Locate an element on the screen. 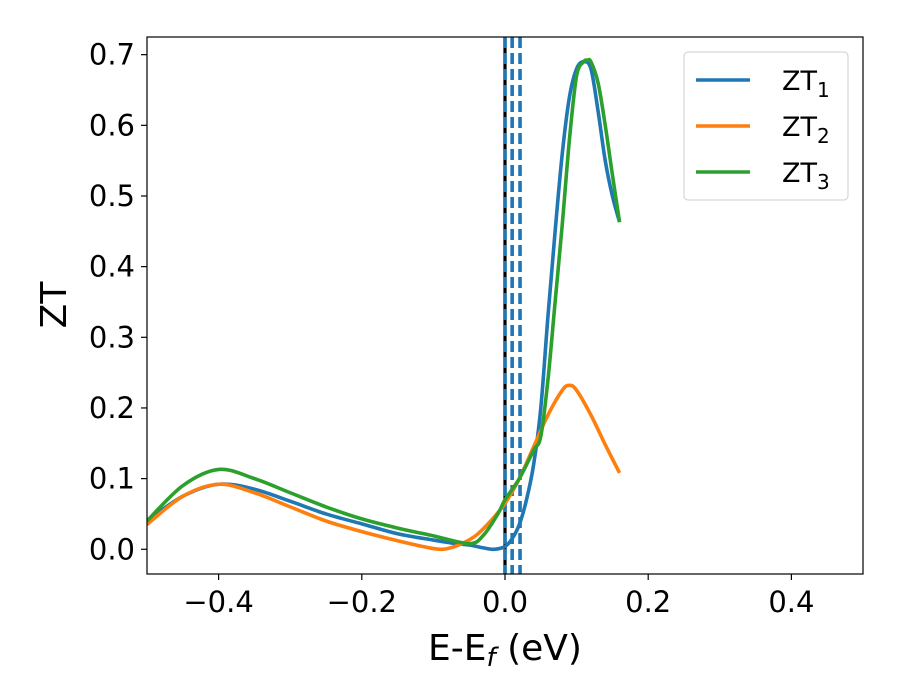 The image size is (900, 700). x-axis-ticks: −0.4 −0.2 0.0 0.2 0.4 is located at coordinates (498, 596).